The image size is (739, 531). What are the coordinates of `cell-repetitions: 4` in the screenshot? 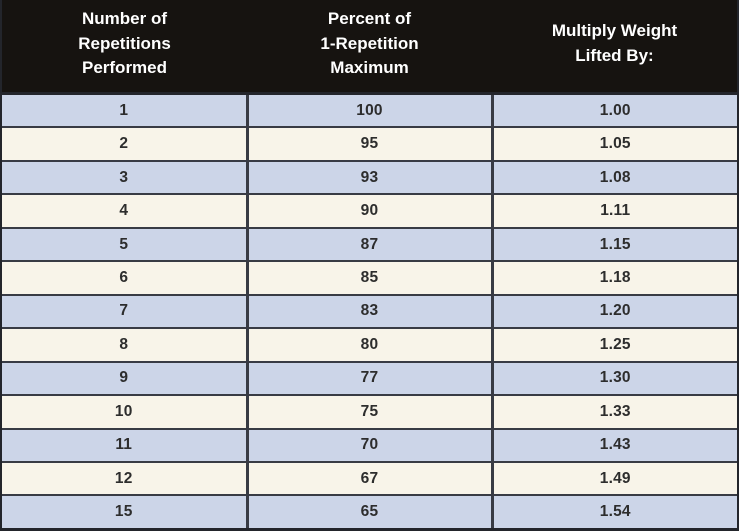 It's located at (124, 210).